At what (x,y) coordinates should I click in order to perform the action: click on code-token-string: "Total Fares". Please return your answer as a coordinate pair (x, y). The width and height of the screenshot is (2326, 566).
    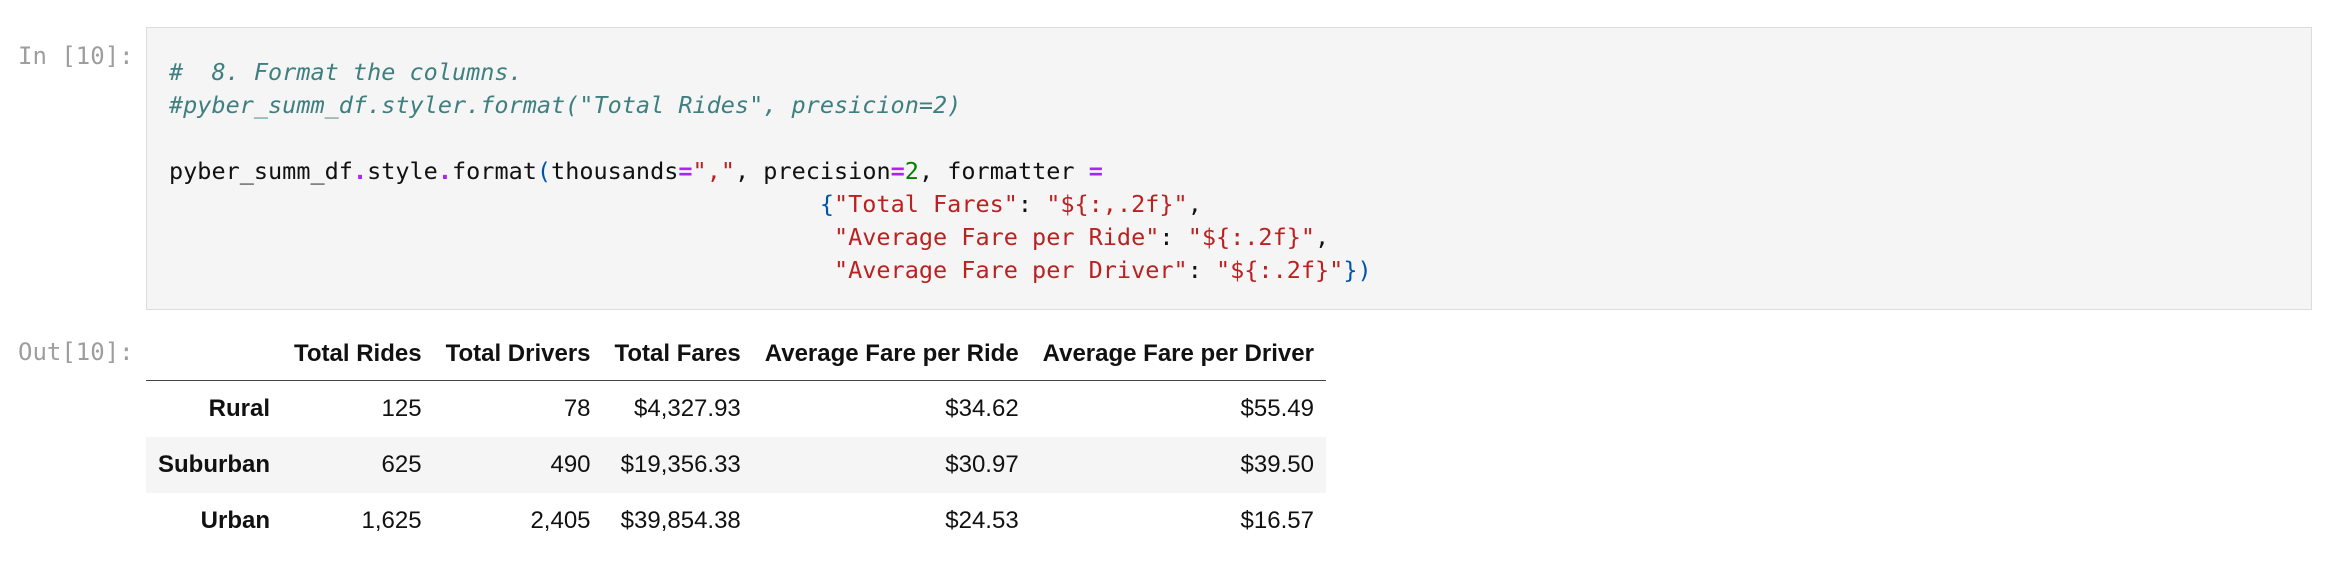
    Looking at the image, I should click on (925, 204).